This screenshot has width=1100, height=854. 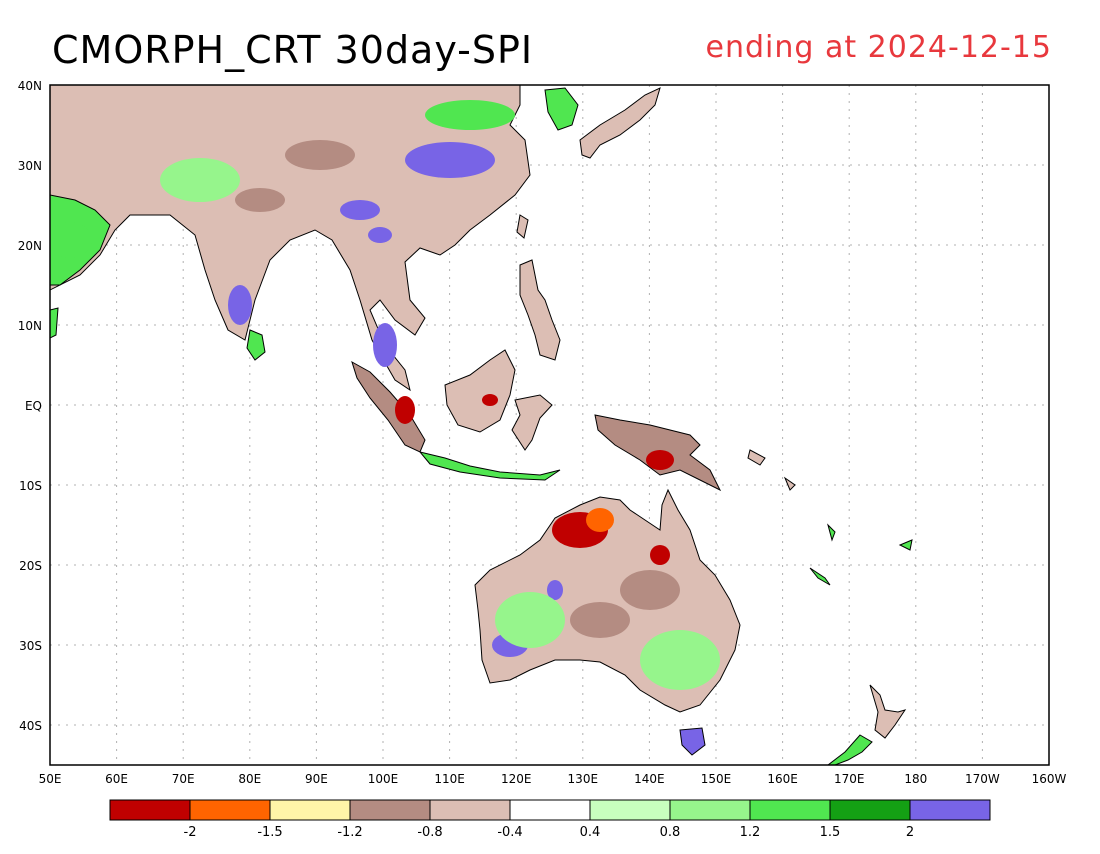 What do you see at coordinates (33, 406) in the screenshot?
I see `lat-label: EQ` at bounding box center [33, 406].